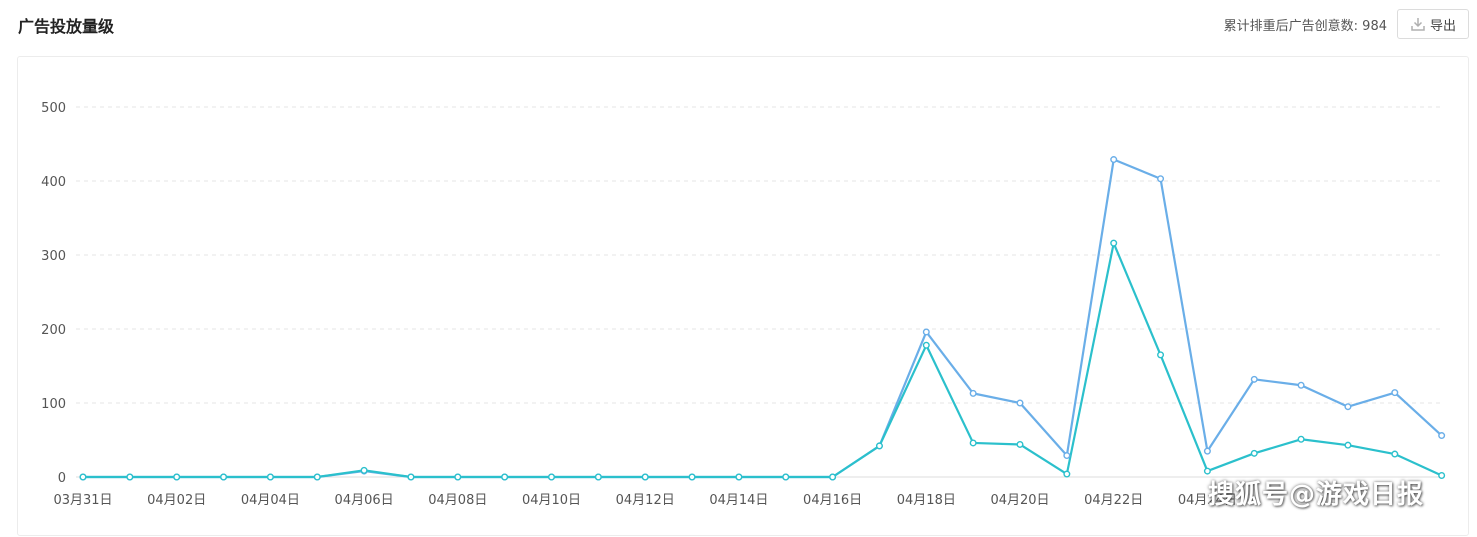 This screenshot has height=537, width=1477. What do you see at coordinates (1207, 500) in the screenshot?
I see `x-tick-label: 04月24日` at bounding box center [1207, 500].